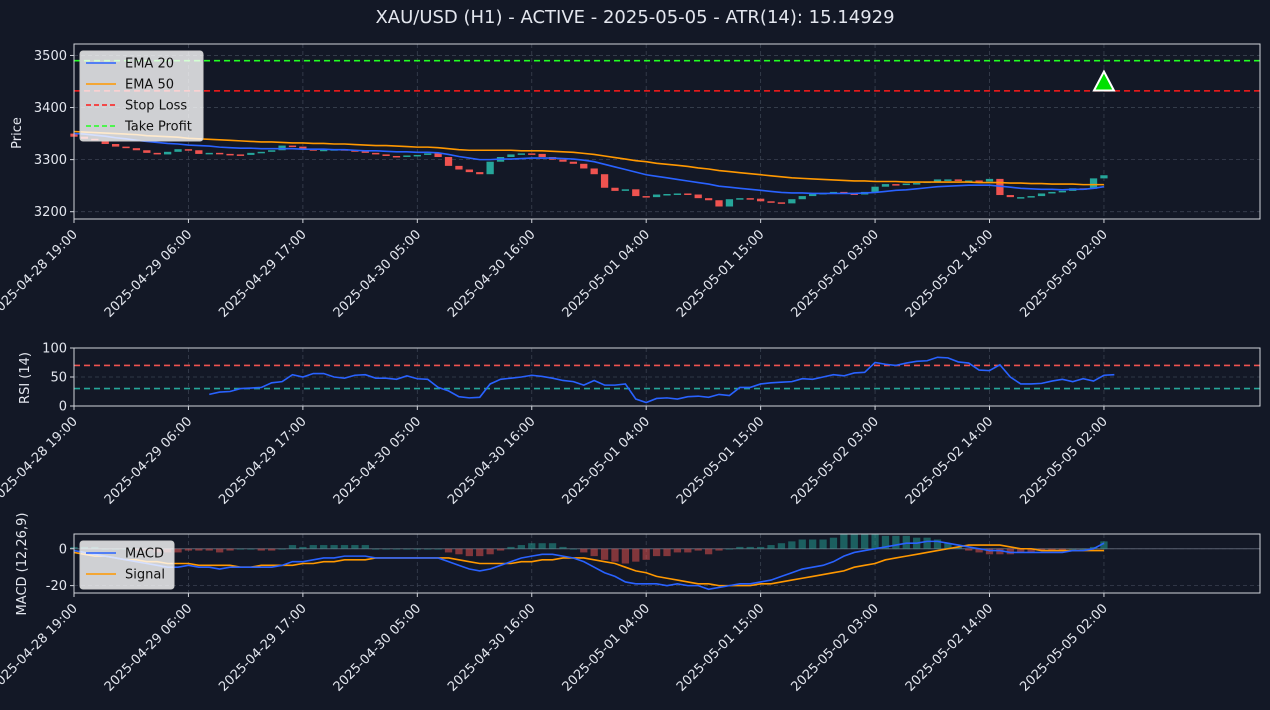  I want to click on price-xtick-label-7: 2025-05-02 03:00, so click(834, 273).